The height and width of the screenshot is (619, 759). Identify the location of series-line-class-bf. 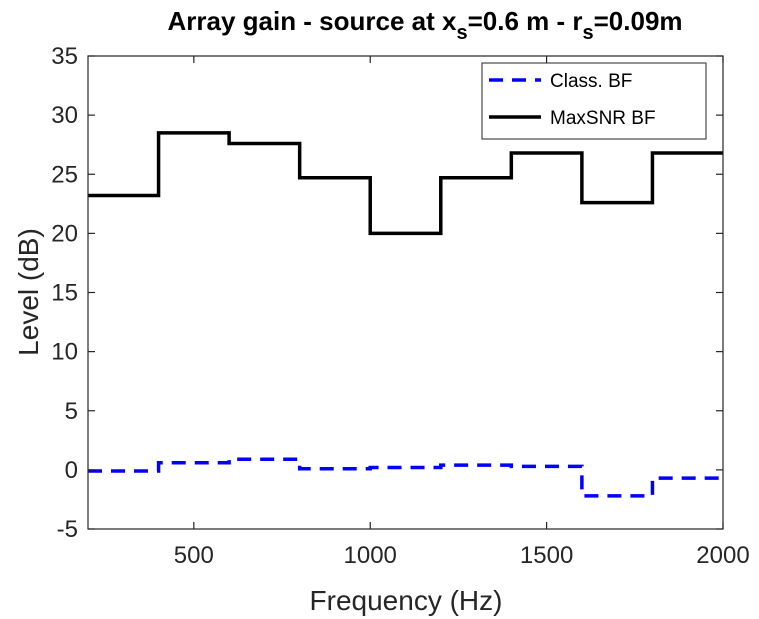
(405, 477).